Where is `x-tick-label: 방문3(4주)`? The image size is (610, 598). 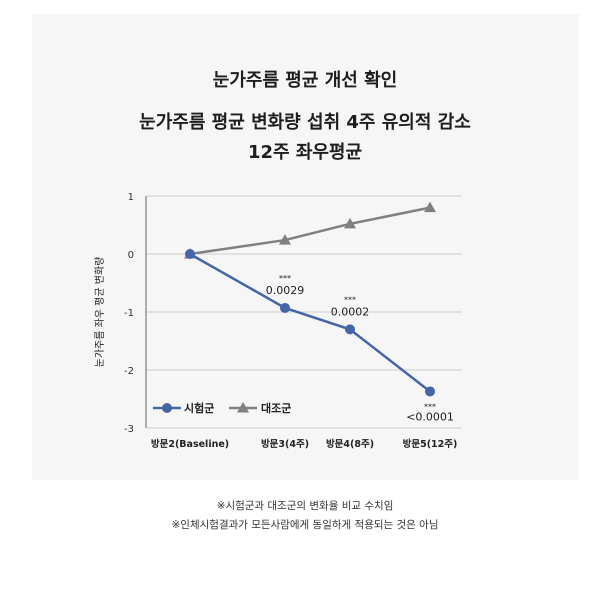
x-tick-label: 방문3(4주) is located at coordinates (285, 444).